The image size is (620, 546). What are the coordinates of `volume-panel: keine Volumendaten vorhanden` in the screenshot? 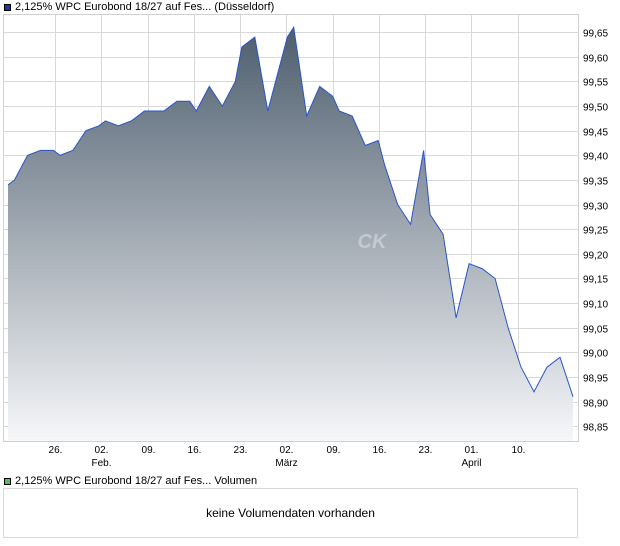 It's located at (290, 513).